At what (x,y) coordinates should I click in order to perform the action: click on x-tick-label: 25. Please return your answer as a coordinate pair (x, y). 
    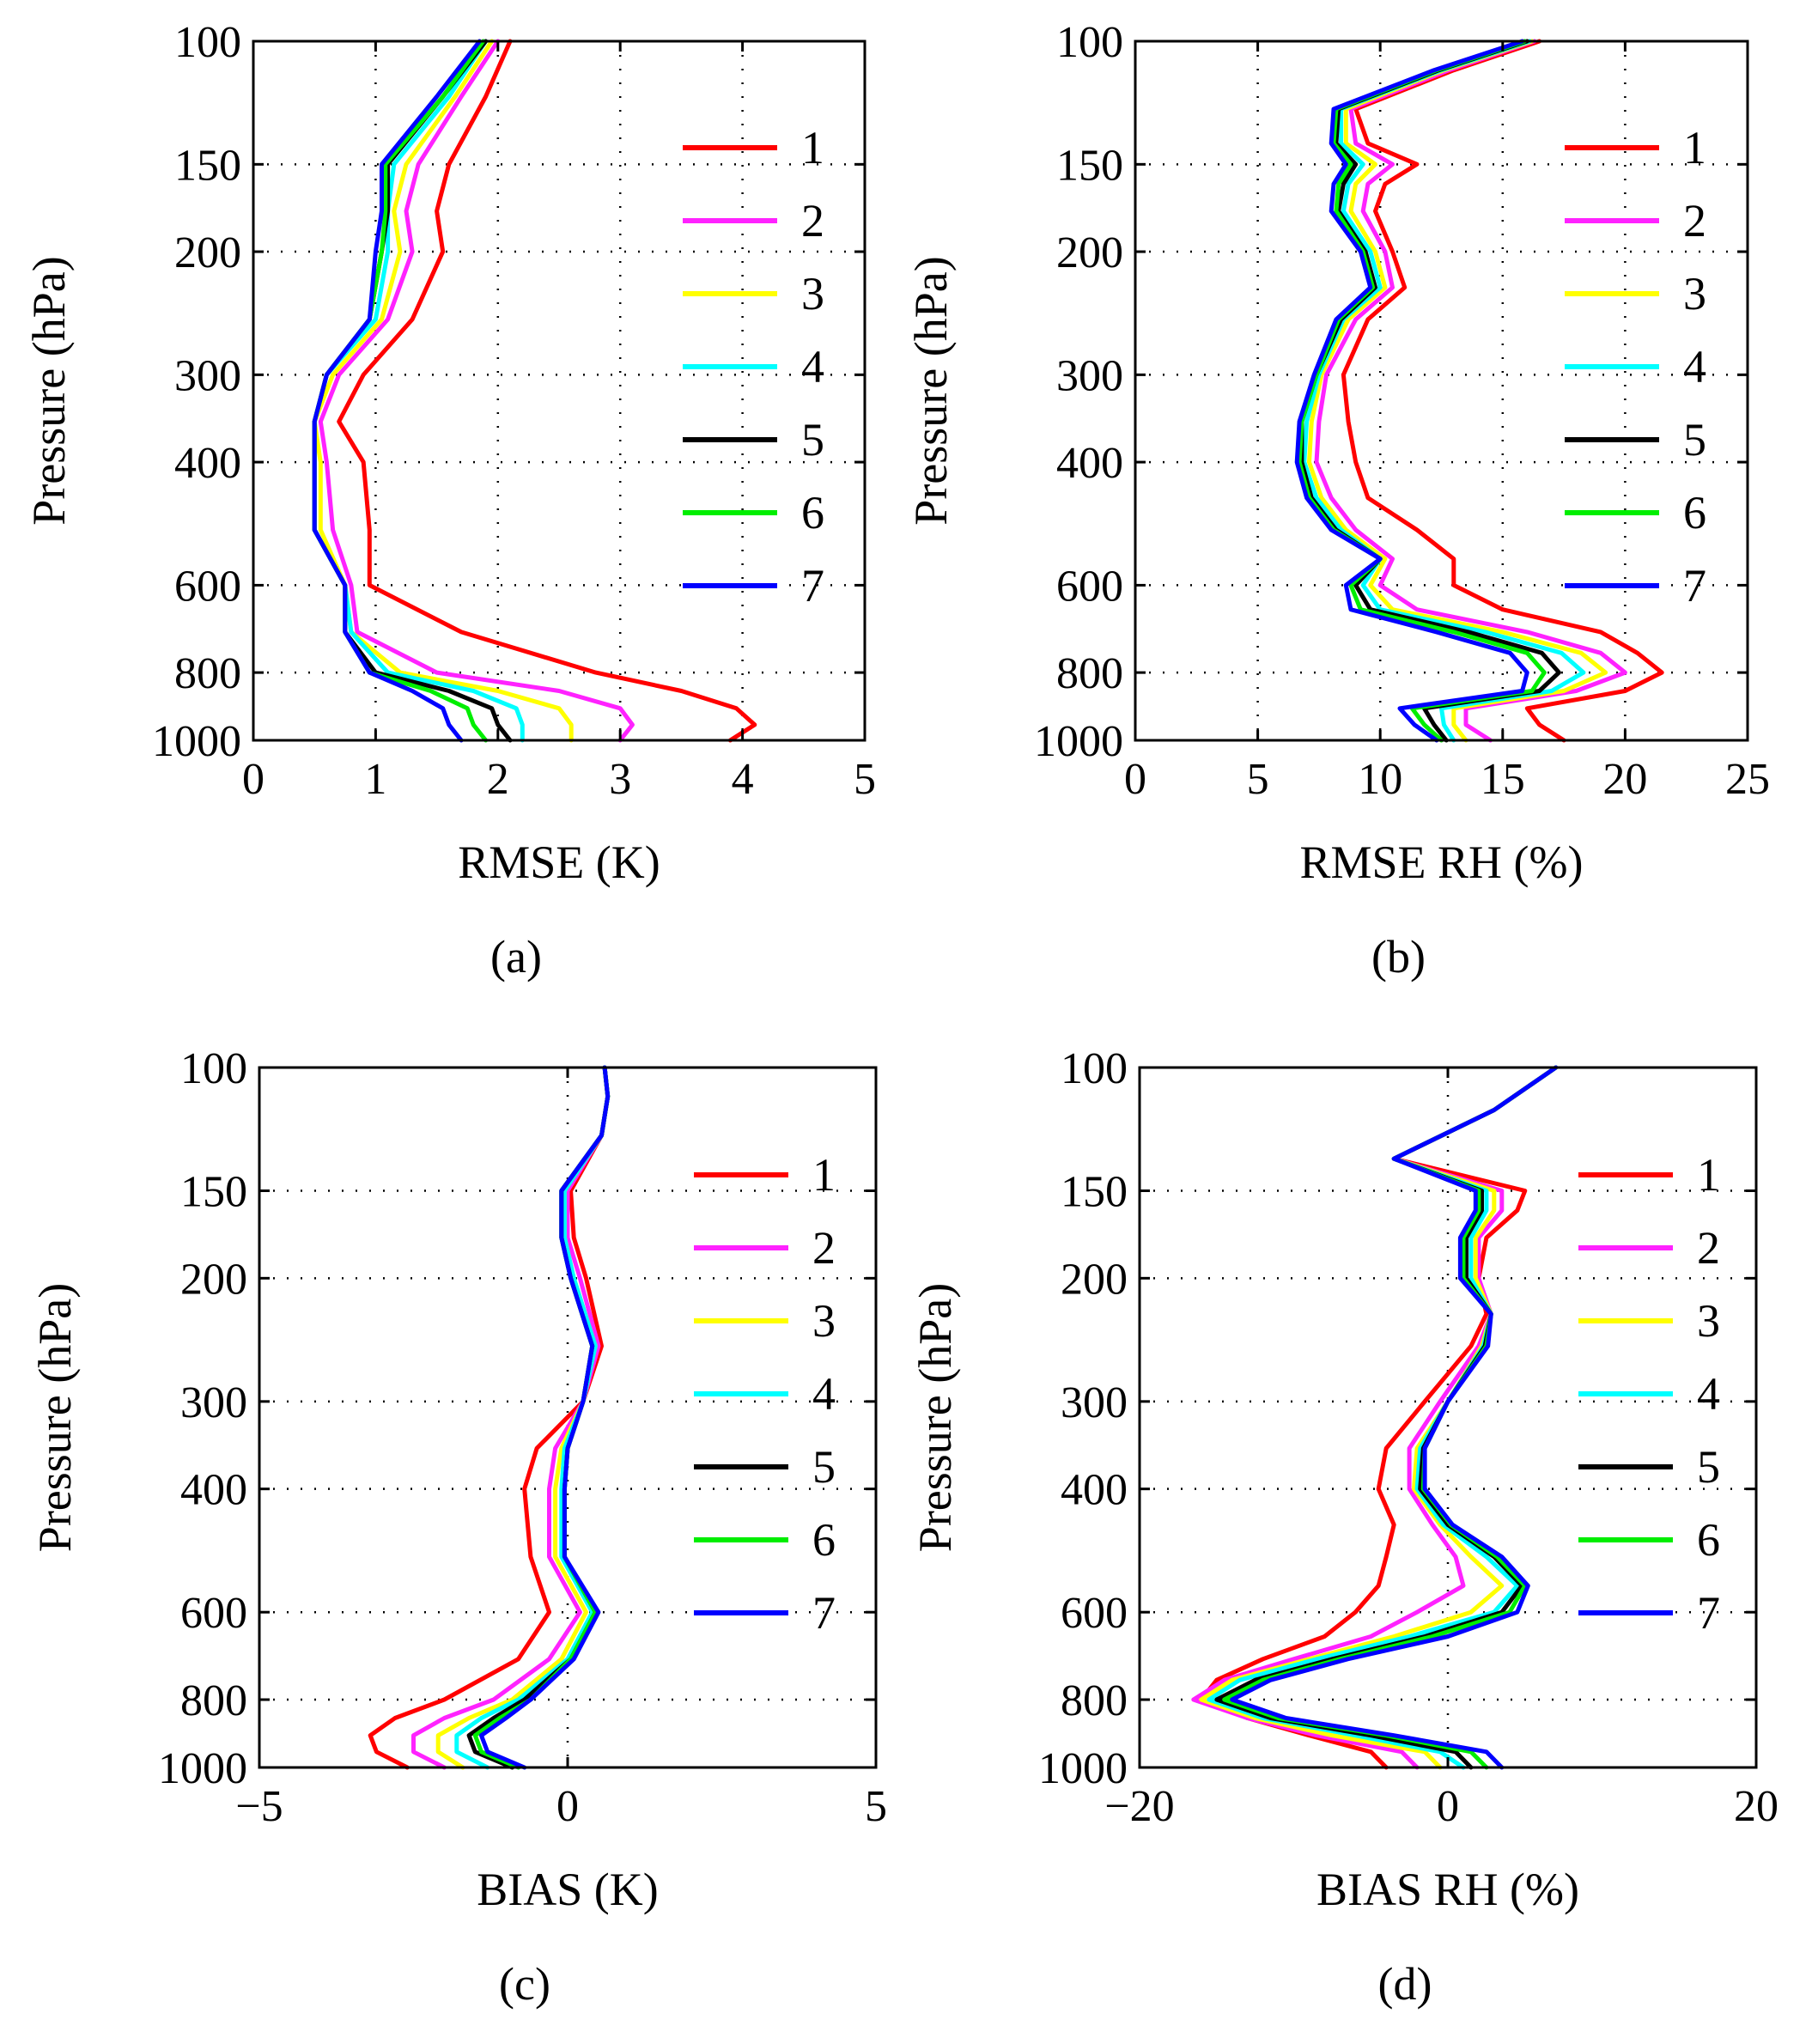
    Looking at the image, I should click on (1748, 779).